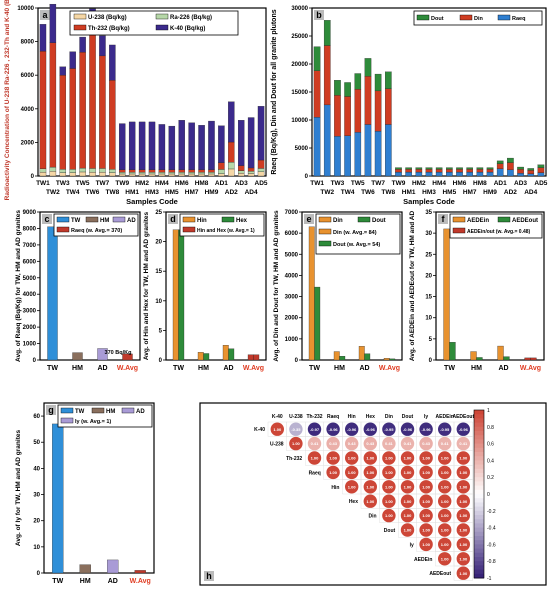 The height and width of the screenshot is (597, 550). I want to click on panel-b-xtick: AD1, so click(500, 183).